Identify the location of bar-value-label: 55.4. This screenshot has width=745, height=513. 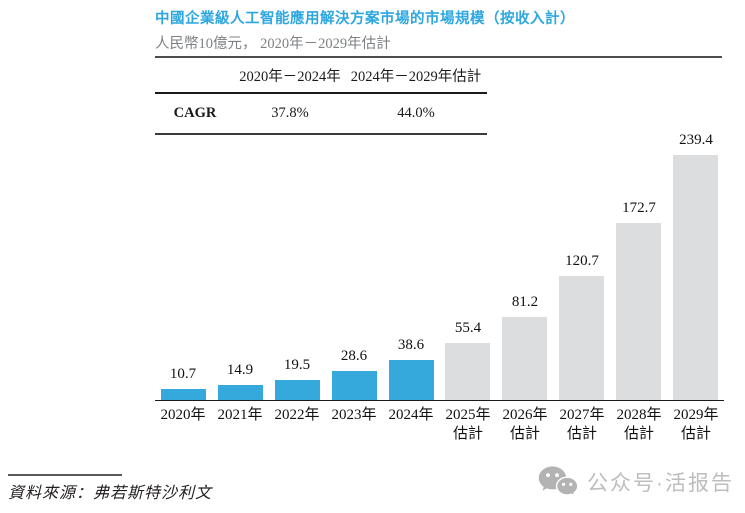
(468, 328).